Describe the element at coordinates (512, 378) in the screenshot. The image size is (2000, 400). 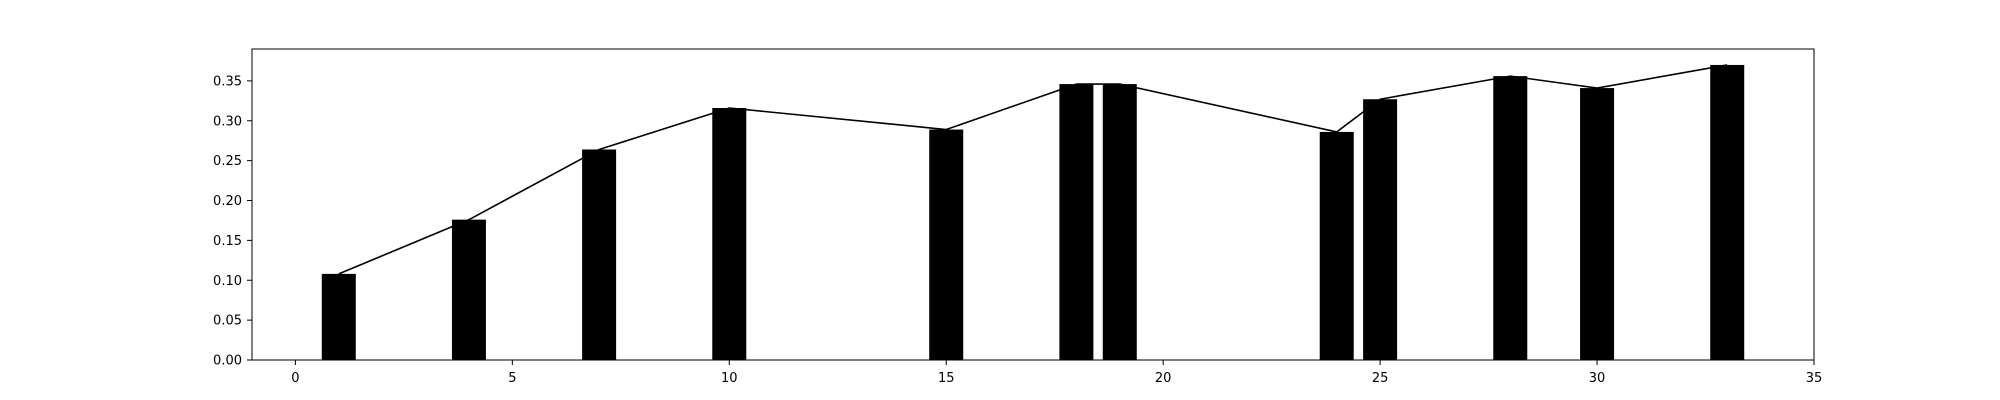
I see `x-tick-label-1: 5` at that location.